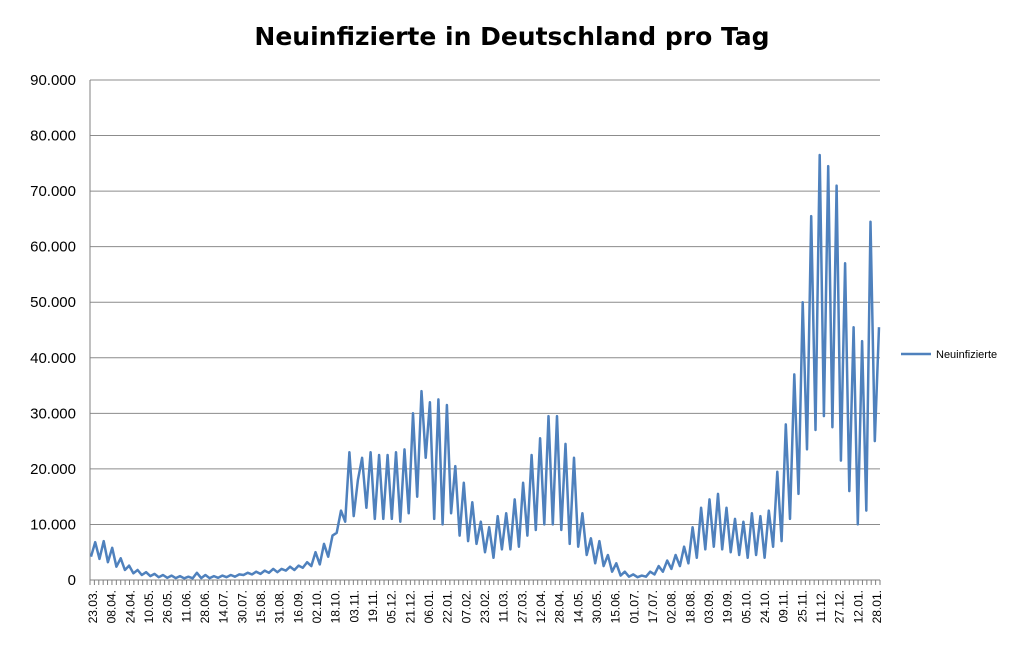 This screenshot has width=1012, height=657. I want to click on x-tick-label: 28.06., so click(205, 606).